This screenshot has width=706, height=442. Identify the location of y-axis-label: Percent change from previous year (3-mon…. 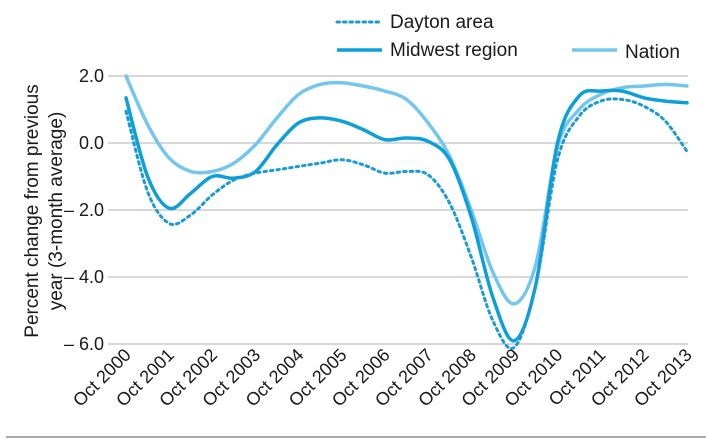
(44, 210).